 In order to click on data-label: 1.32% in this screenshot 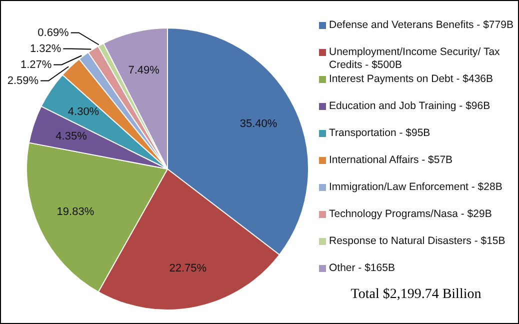, I will do `click(46, 48)`.